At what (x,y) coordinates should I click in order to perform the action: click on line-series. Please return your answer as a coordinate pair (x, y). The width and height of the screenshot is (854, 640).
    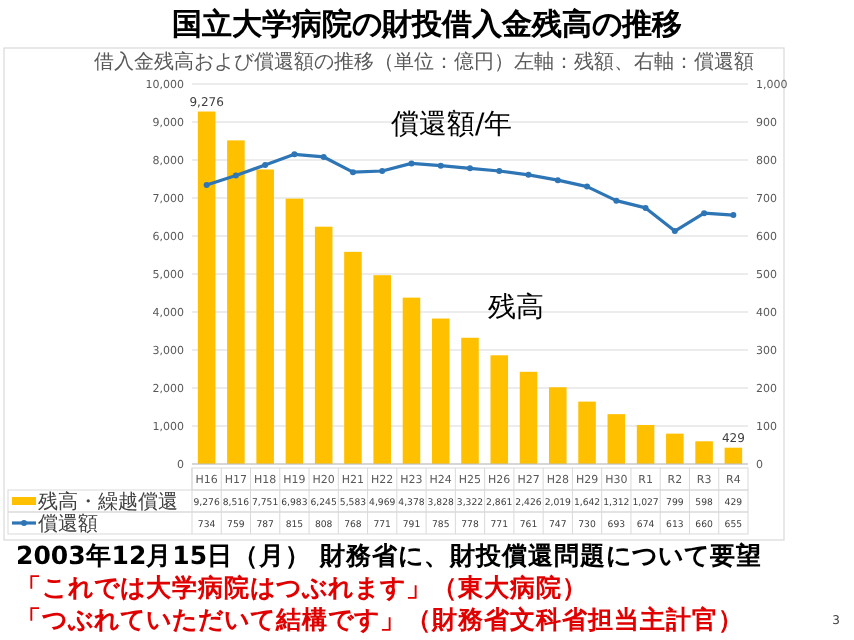
    Looking at the image, I should click on (470, 193).